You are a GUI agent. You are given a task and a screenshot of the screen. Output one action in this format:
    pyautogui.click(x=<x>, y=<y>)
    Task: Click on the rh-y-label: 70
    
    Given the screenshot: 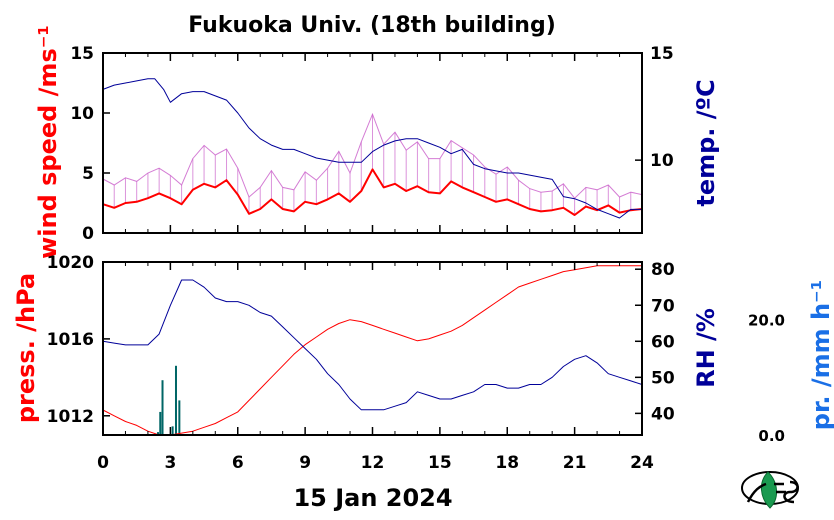 What is the action you would take?
    pyautogui.click(x=663, y=306)
    